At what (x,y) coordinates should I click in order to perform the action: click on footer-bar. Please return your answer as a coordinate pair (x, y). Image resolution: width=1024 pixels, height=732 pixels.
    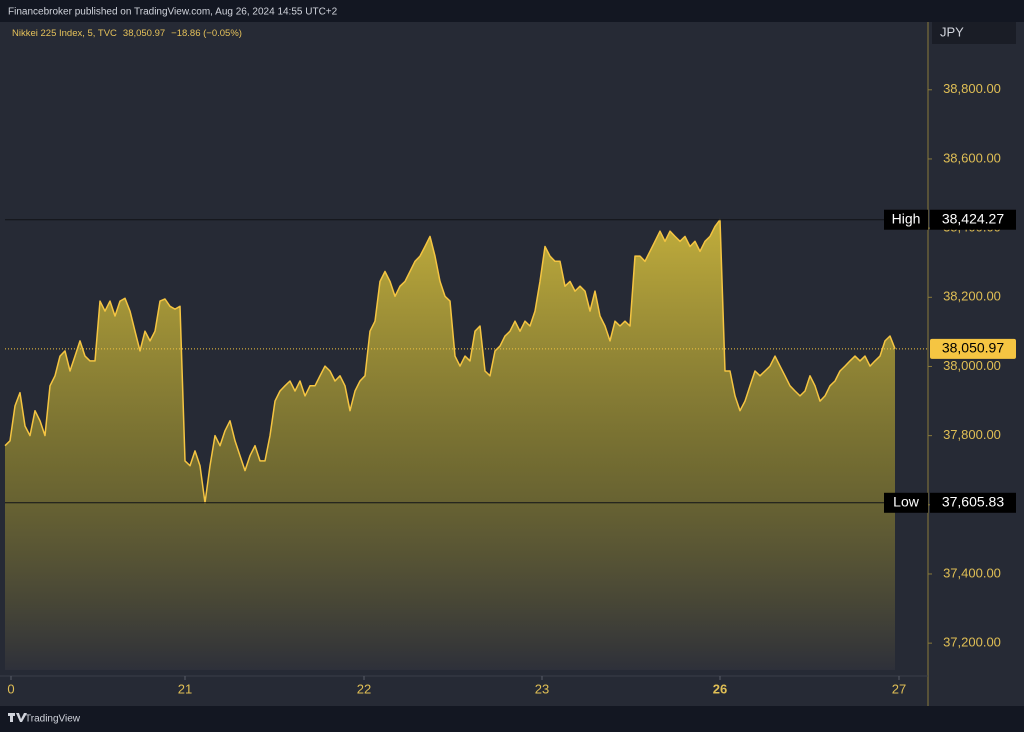
    Looking at the image, I should click on (512, 719).